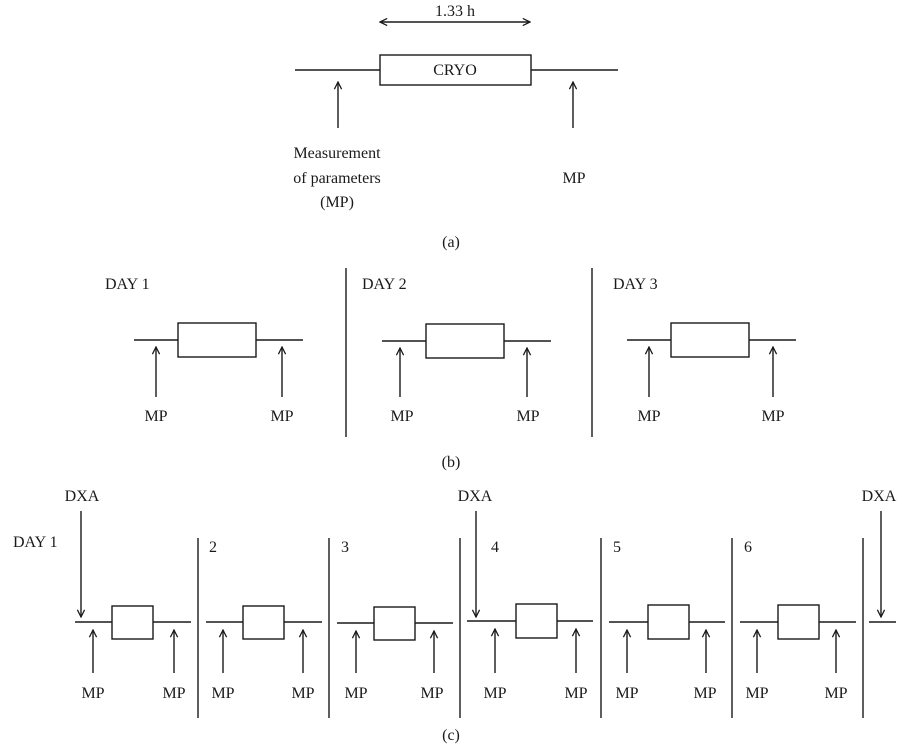 Image resolution: width=903 pixels, height=750 pixels. I want to click on session-c-day-5: MP MP, so click(667, 653).